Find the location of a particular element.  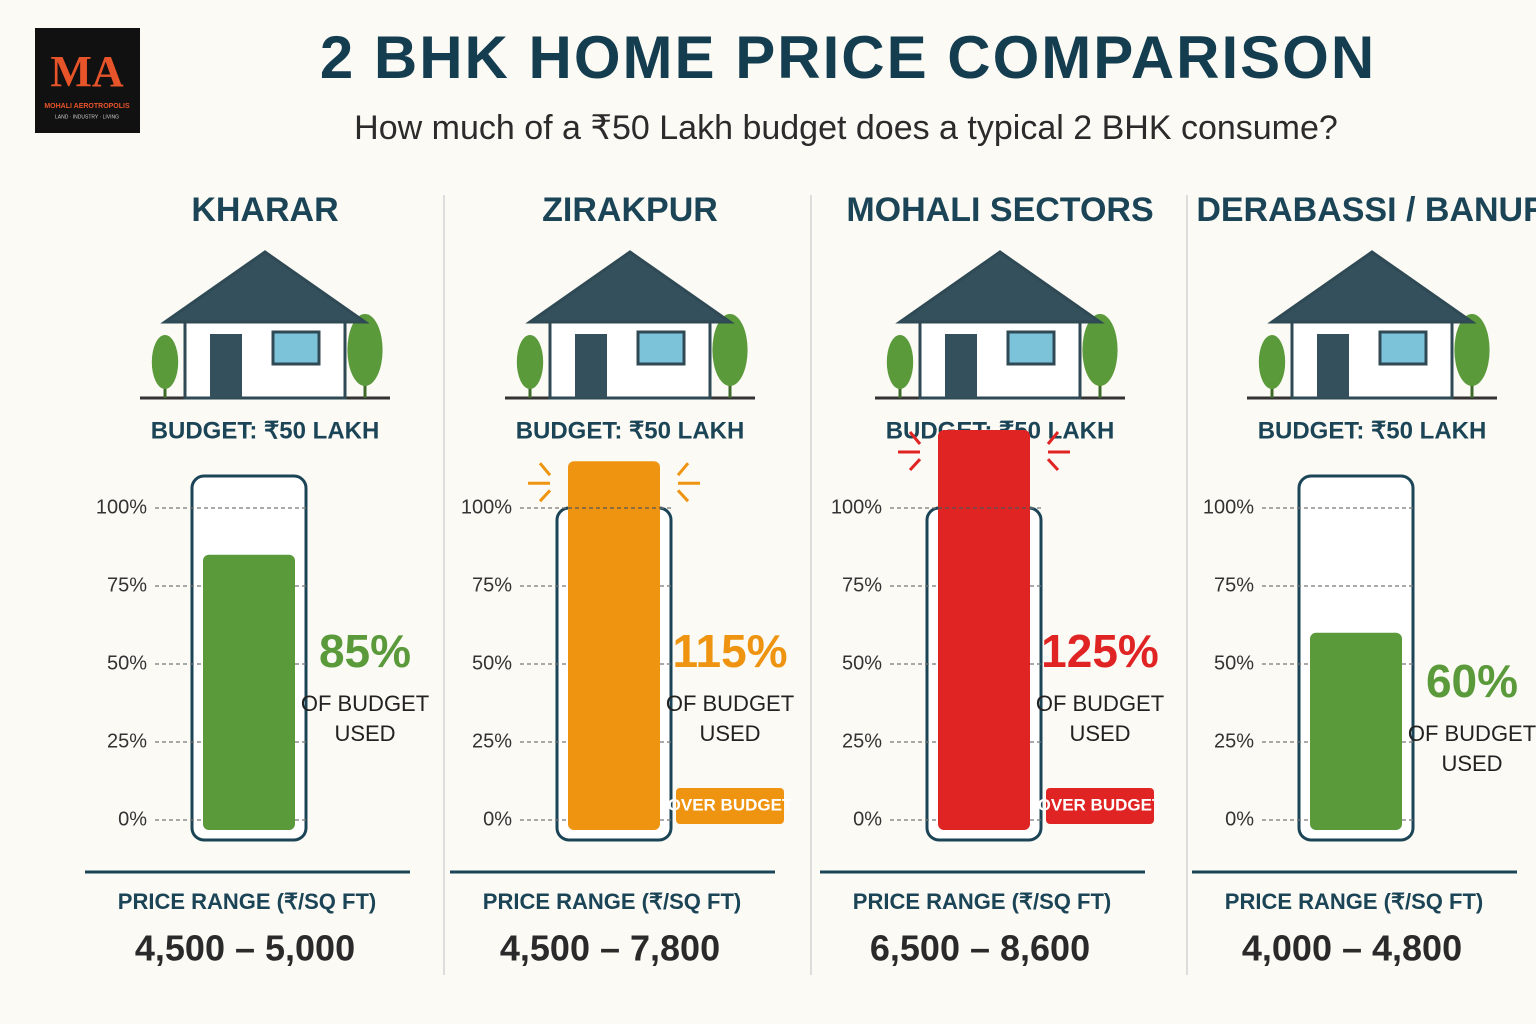

price-range: 4,500 – 5,000 is located at coordinates (245, 948).